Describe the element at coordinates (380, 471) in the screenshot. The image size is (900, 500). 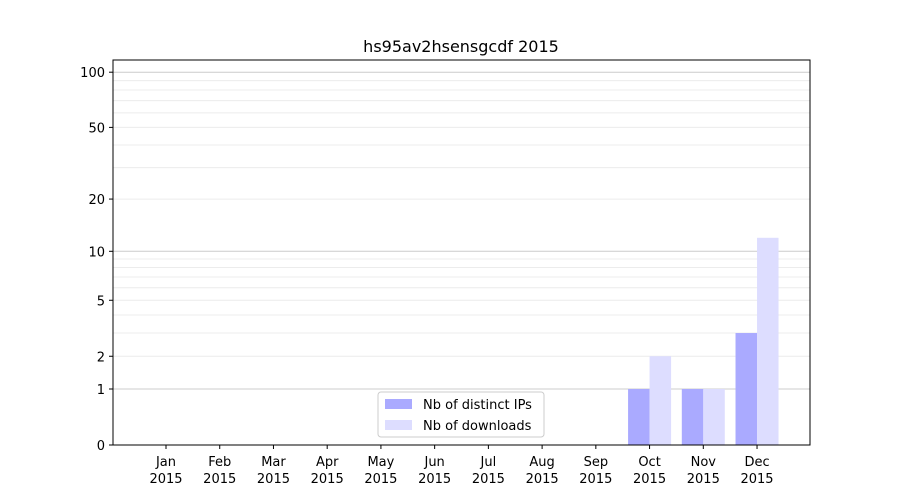
I see `x-tick-label: May 2015` at that location.